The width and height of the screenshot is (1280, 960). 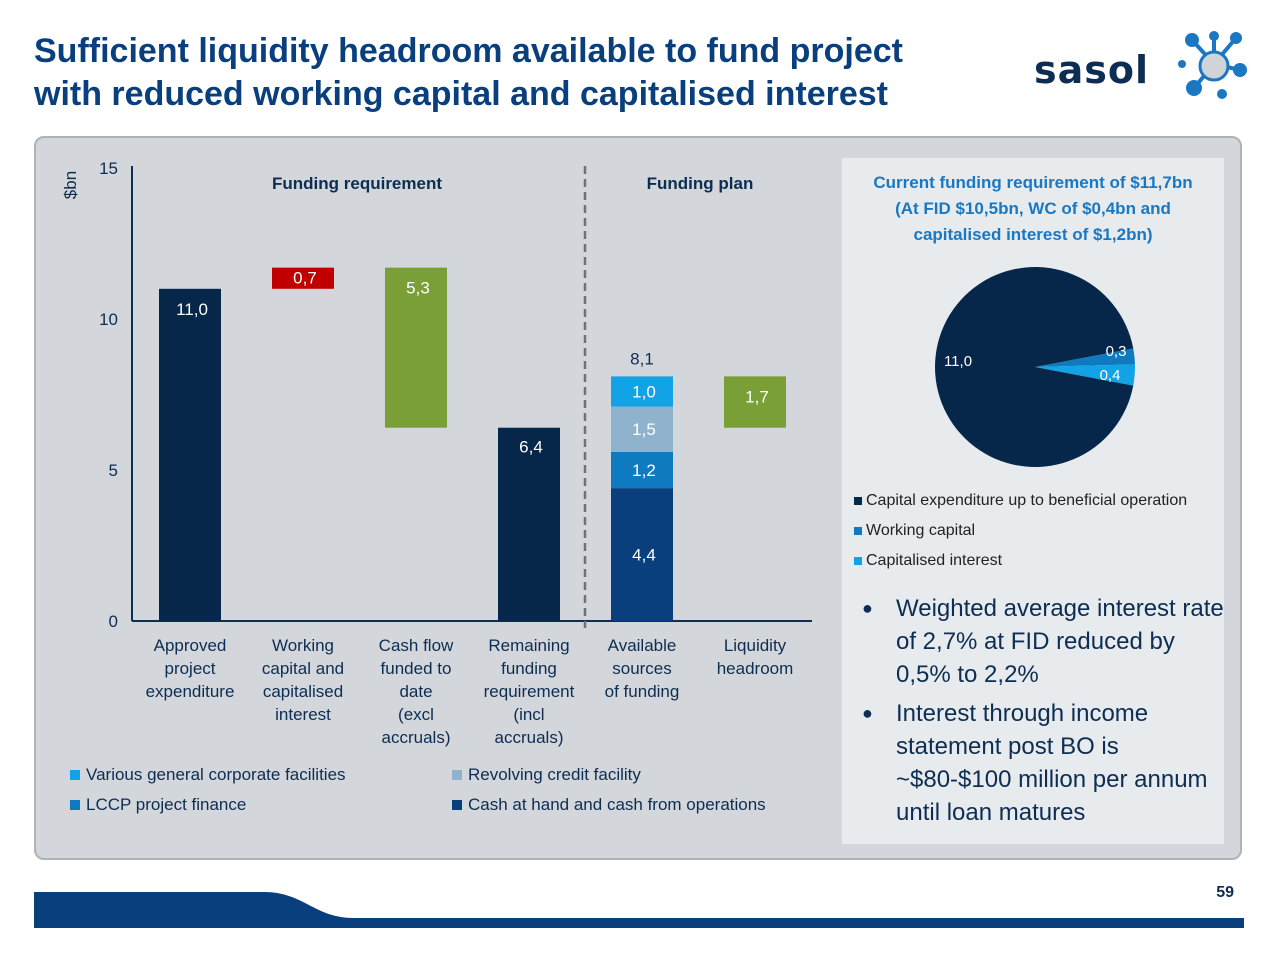 What do you see at coordinates (529, 668) in the screenshot?
I see `category-label: funding` at bounding box center [529, 668].